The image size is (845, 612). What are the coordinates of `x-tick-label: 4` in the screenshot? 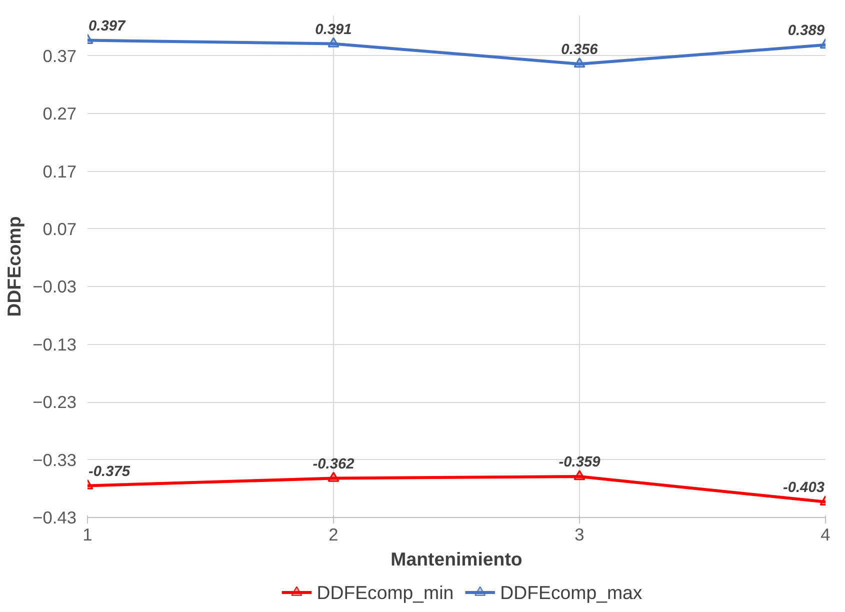 It's located at (825, 534).